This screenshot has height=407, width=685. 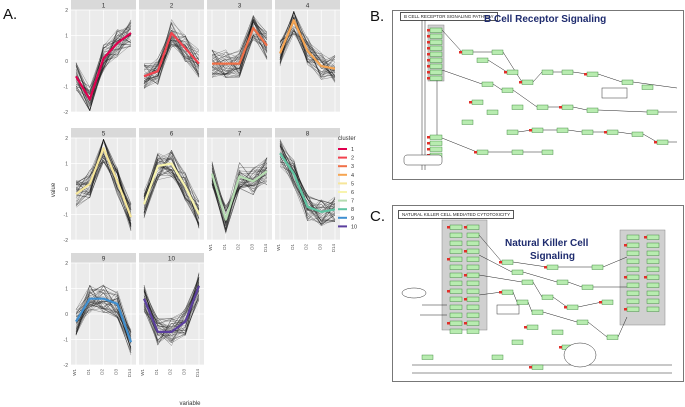 I want to click on annotation-box, so click(x=614, y=93).